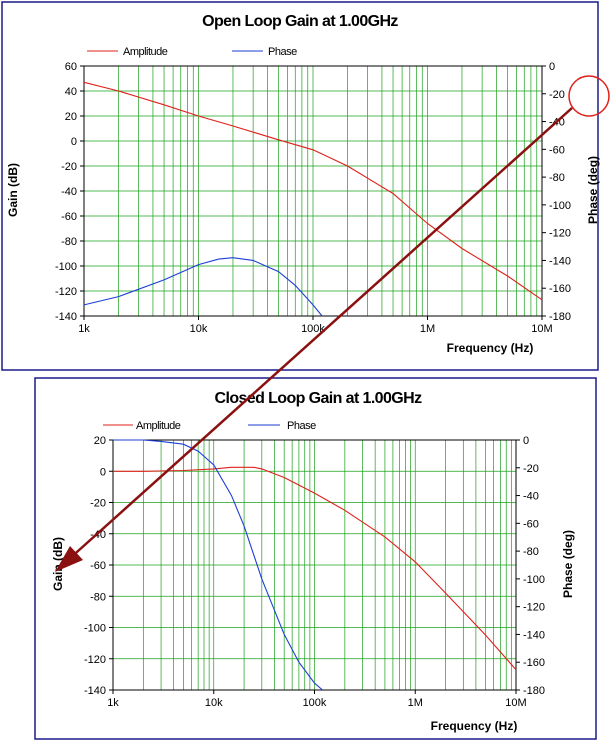 Image resolution: width=616 pixels, height=742 pixels. I want to click on y2-tick-label: -40, so click(531, 497).